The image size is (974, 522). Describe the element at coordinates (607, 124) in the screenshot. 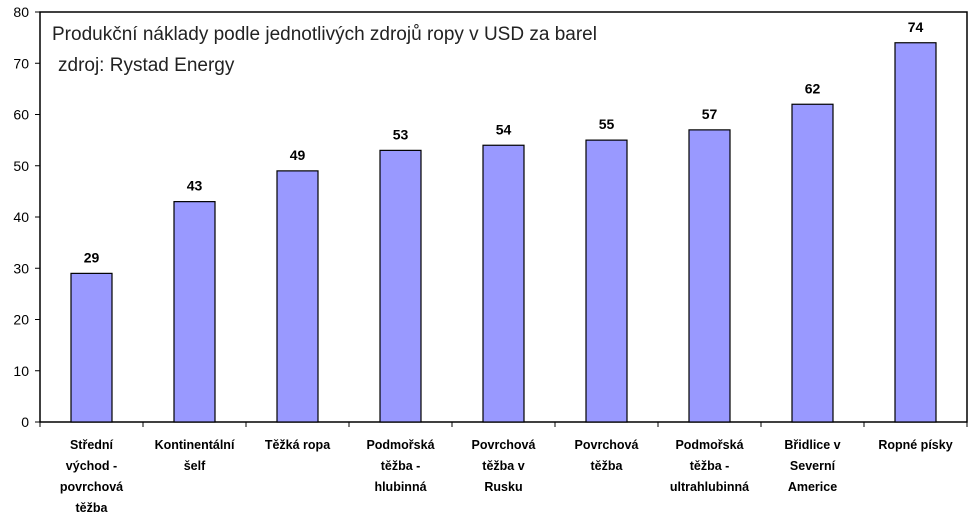

I see `data-label: 55` at that location.